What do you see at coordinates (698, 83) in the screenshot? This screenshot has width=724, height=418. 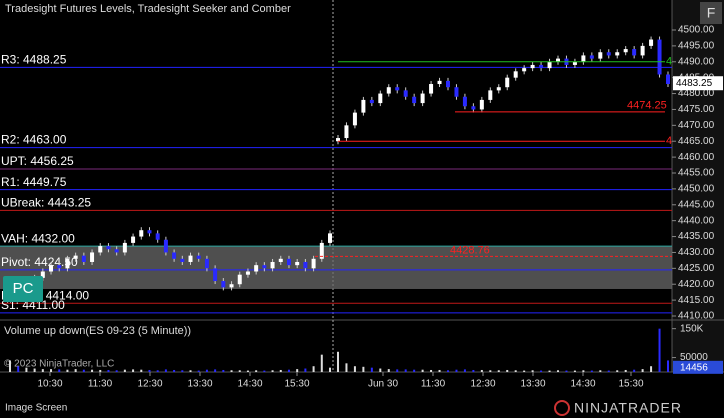 I see `last-price-box` at bounding box center [698, 83].